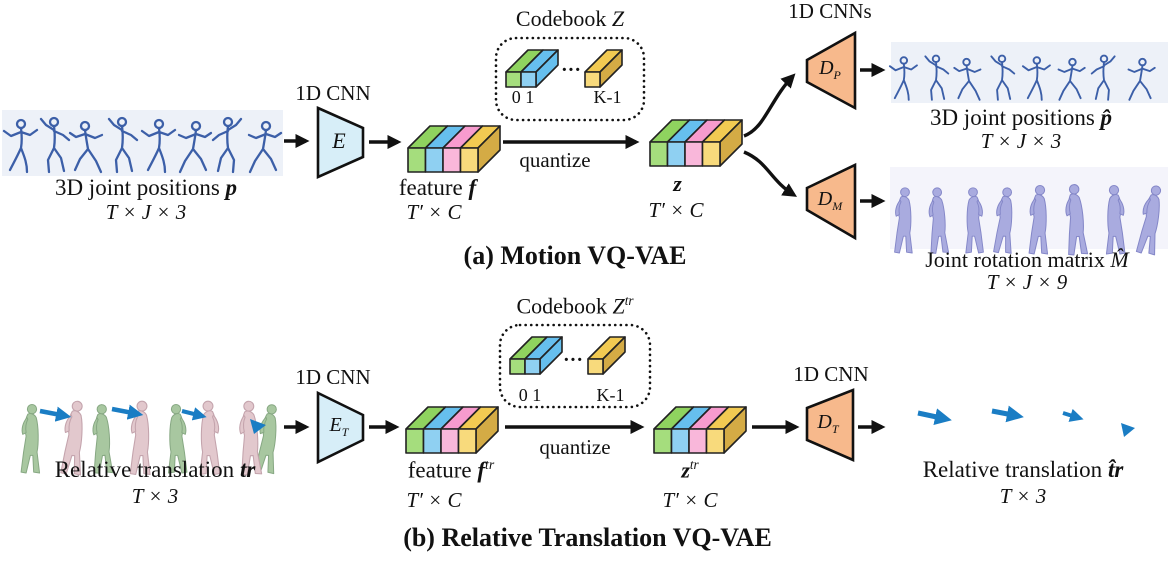 The width and height of the screenshot is (1168, 562). I want to click on math-symbol-Ztr: Z, so click(618, 306).